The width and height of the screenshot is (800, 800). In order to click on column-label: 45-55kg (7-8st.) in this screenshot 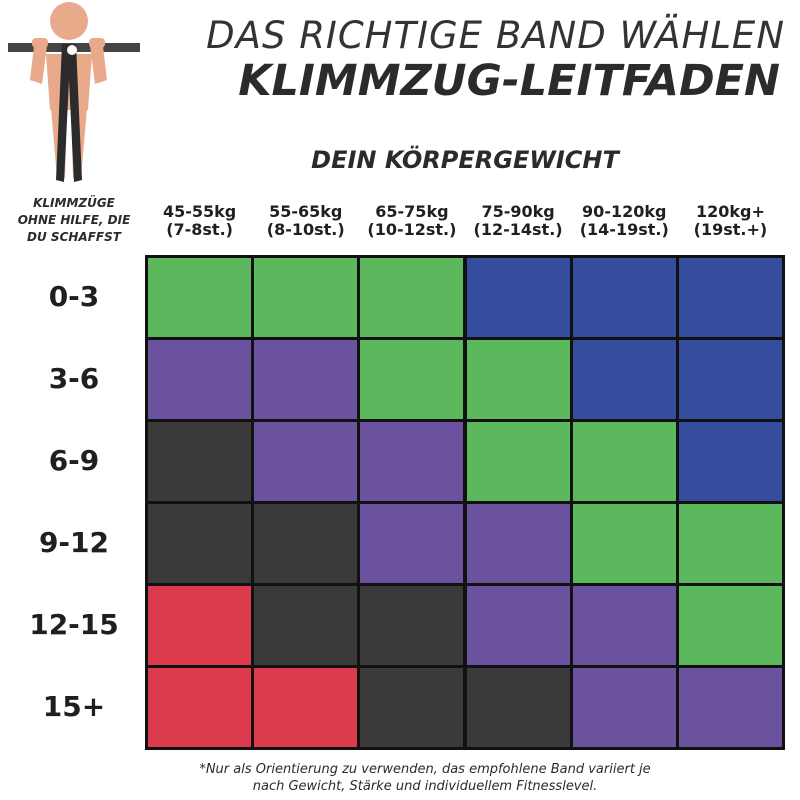, I will do `click(200, 221)`.